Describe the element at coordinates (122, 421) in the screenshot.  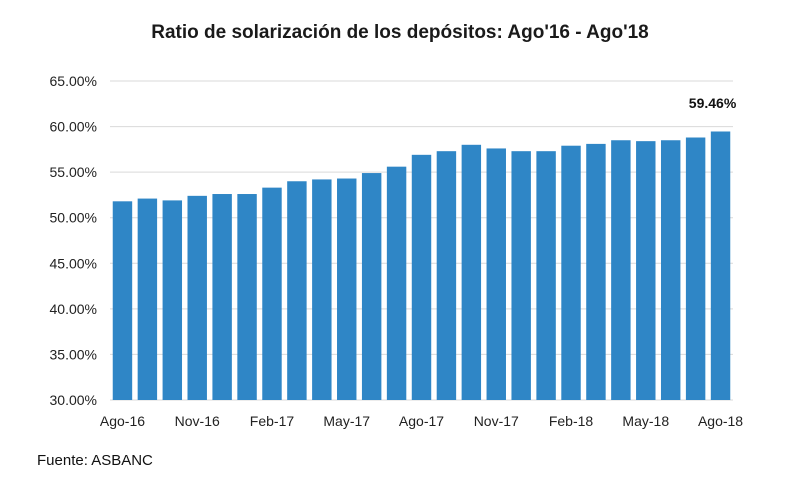
I see `x-tick-label: Ago-16` at that location.